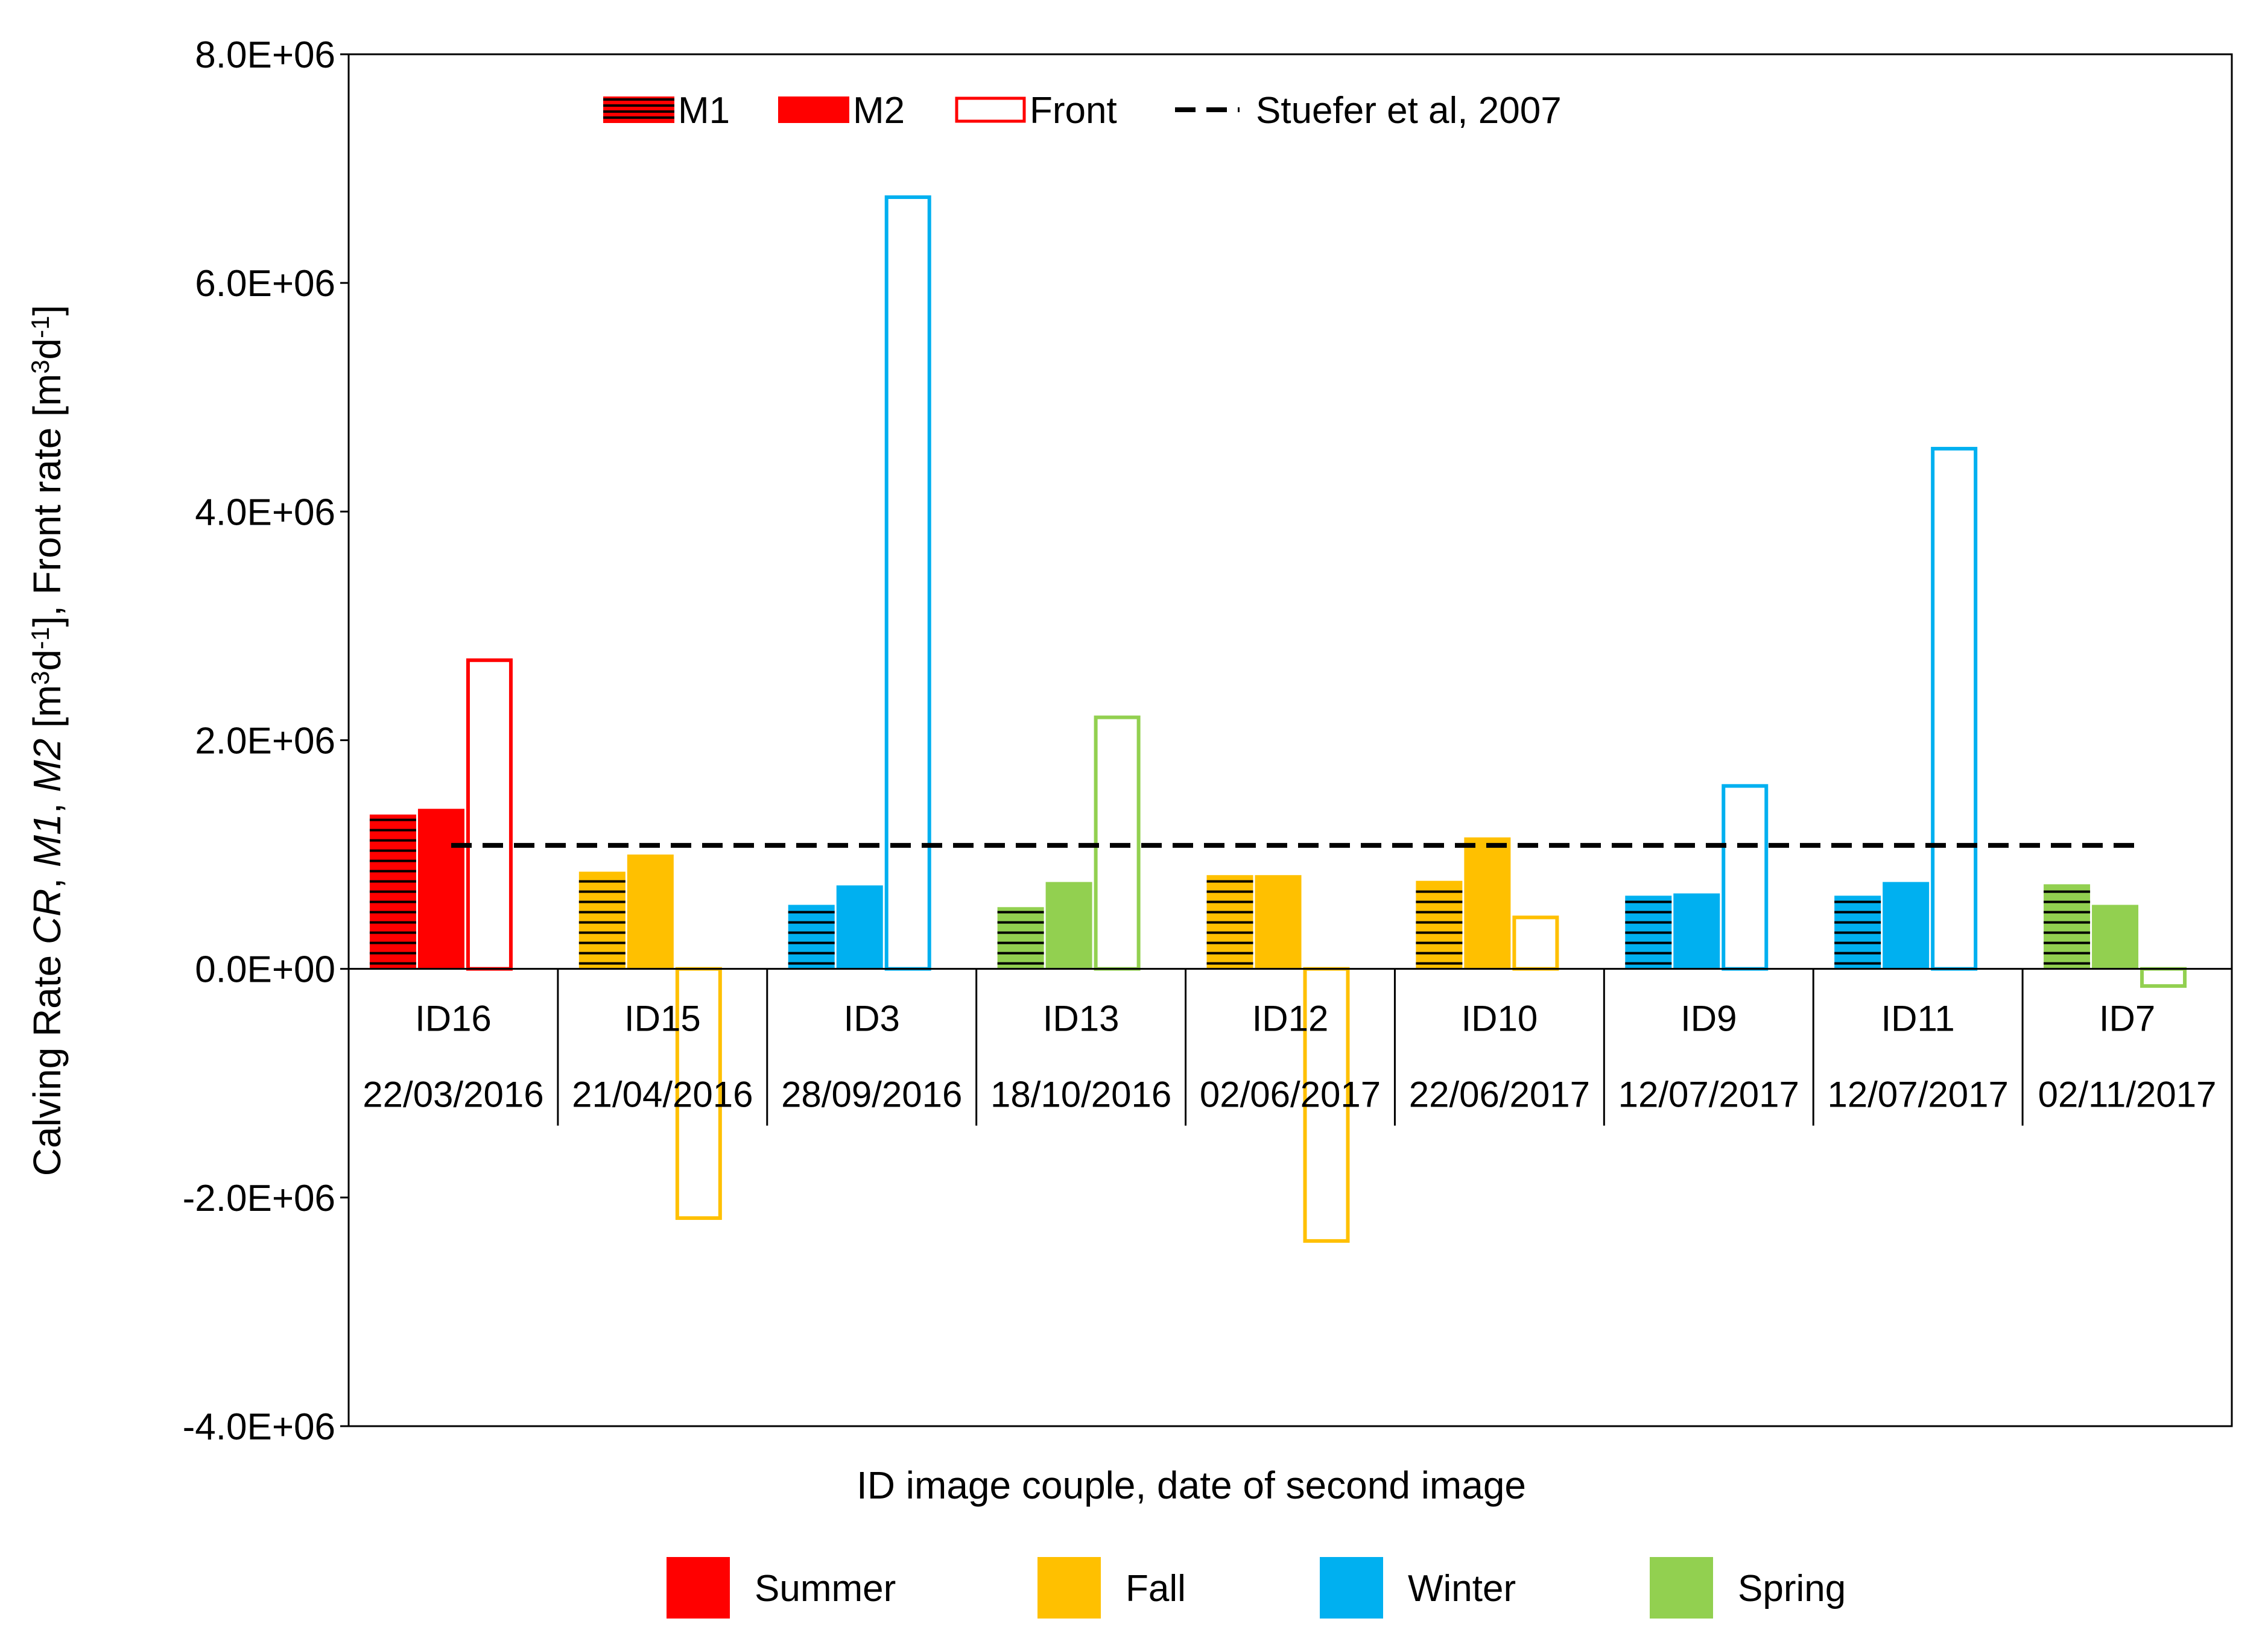 Image resolution: width=2268 pixels, height=1633 pixels. I want to click on y-tick-label: 4.0E+06, so click(265, 512).